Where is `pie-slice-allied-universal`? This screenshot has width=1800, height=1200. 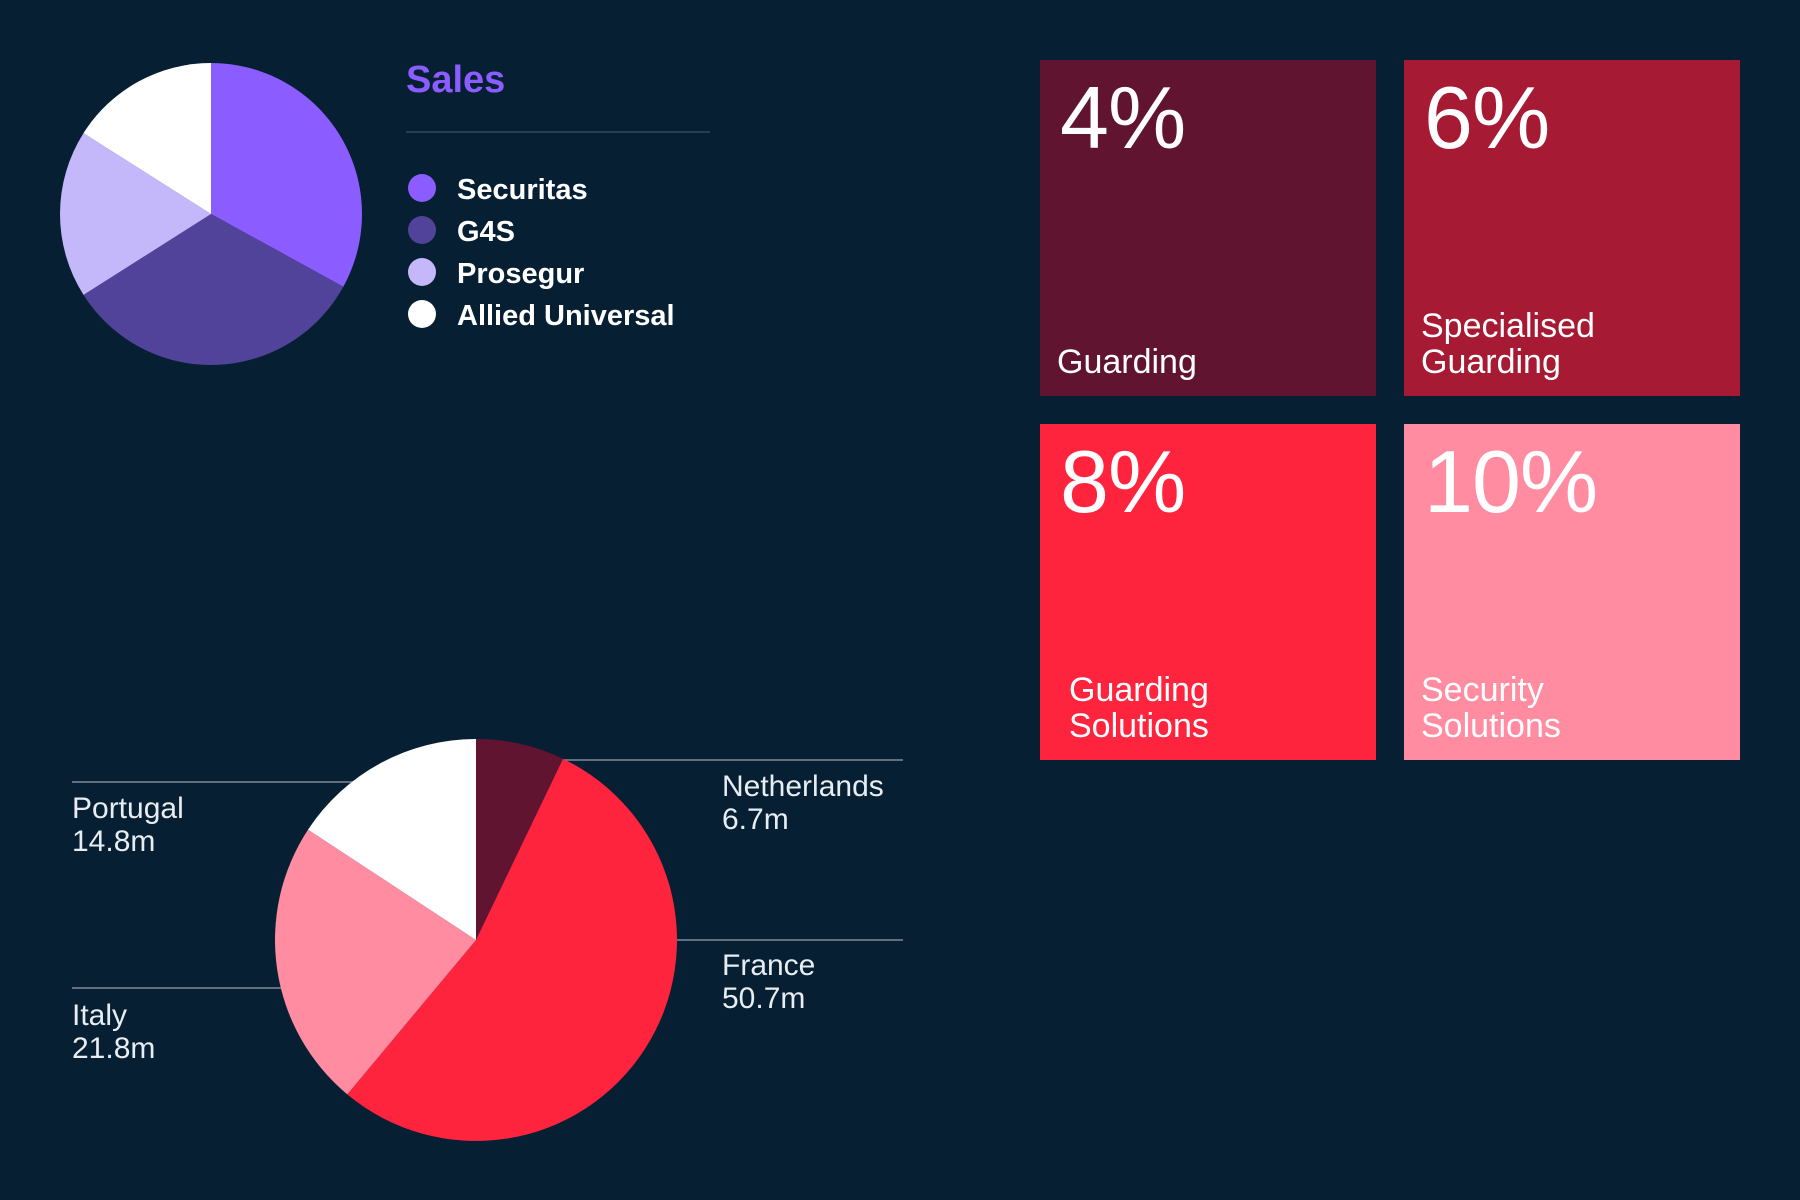 pie-slice-allied-universal is located at coordinates (147, 138).